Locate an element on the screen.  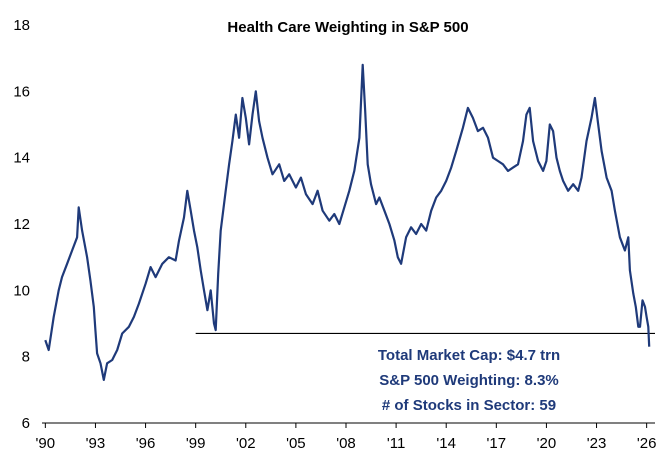
x-tick-label: '93 is located at coordinates (96, 443).